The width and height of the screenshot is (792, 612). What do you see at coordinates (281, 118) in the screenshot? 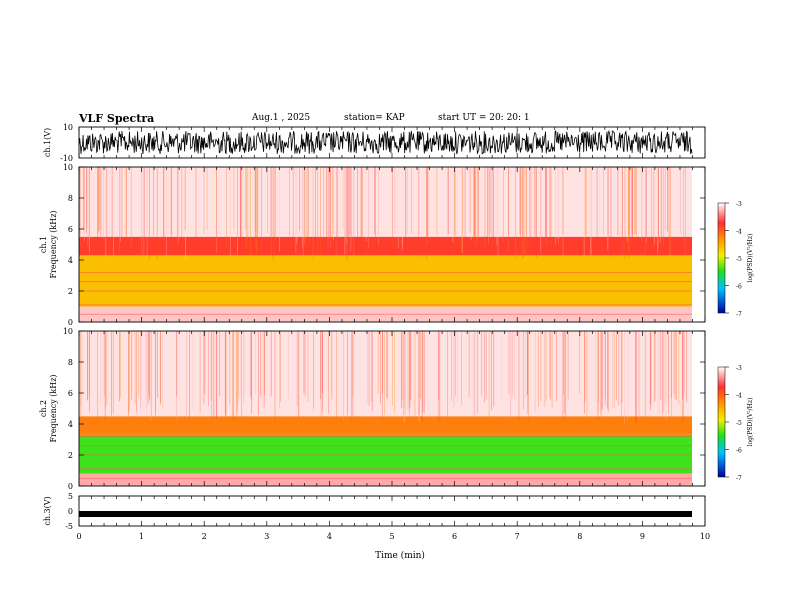
I see `date-label: Aug.1 , 2025` at bounding box center [281, 118].